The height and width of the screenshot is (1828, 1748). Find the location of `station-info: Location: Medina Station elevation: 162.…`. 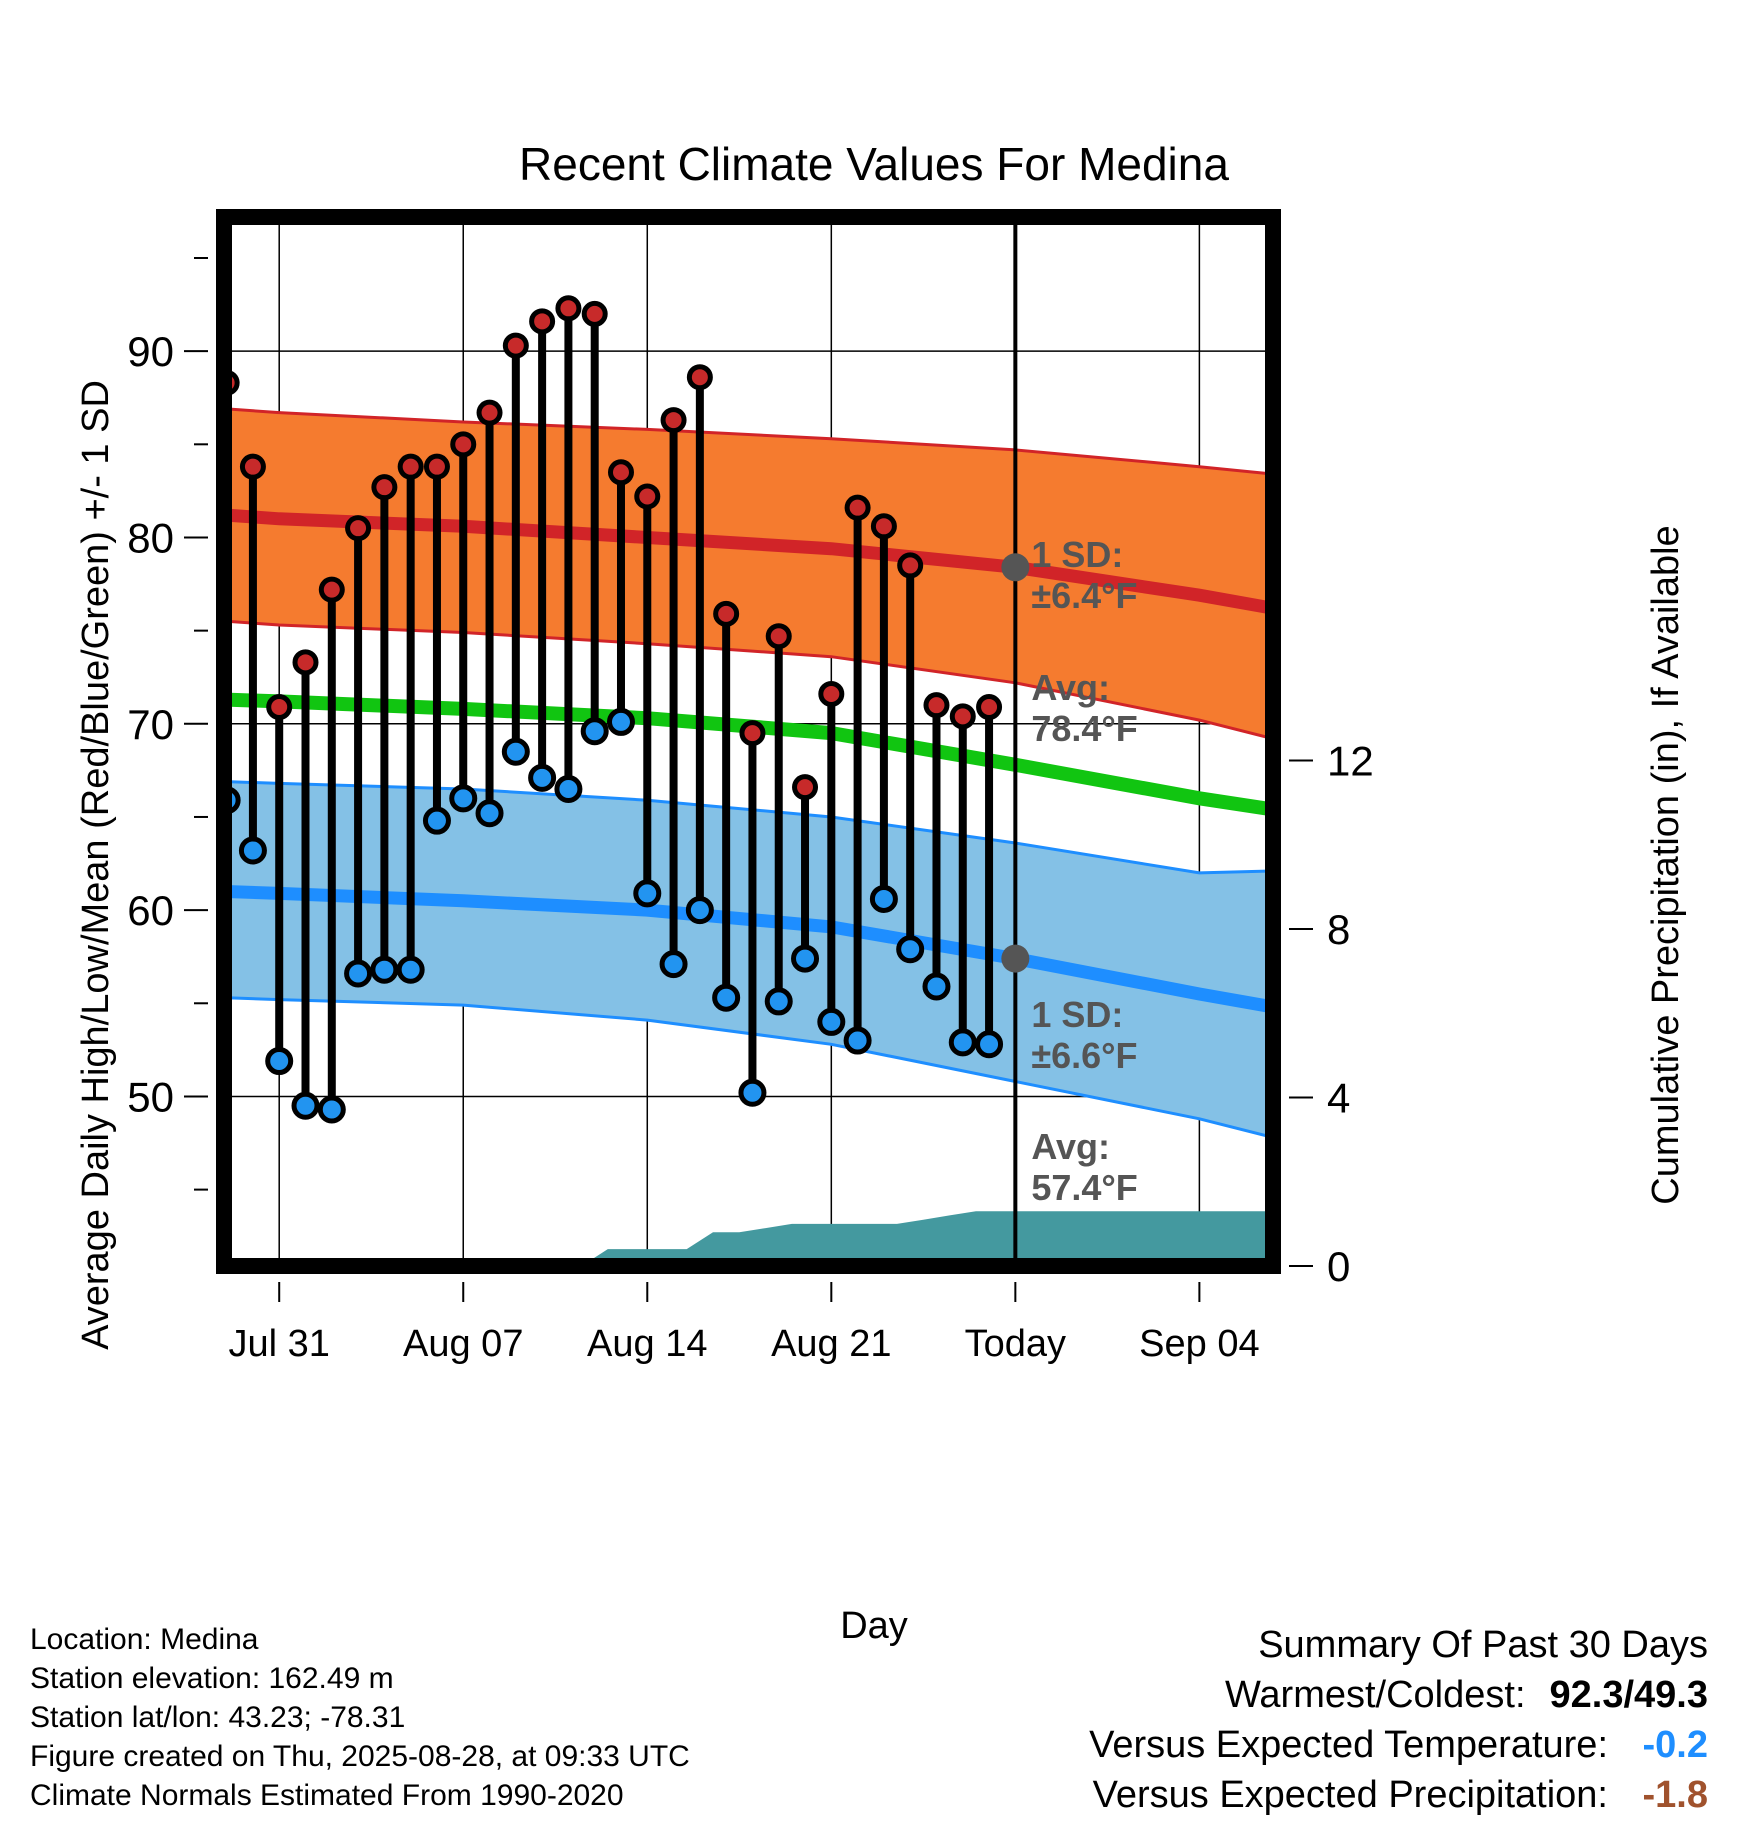

station-info: Location: Medina Station elevation: 162.… is located at coordinates (360, 1717).